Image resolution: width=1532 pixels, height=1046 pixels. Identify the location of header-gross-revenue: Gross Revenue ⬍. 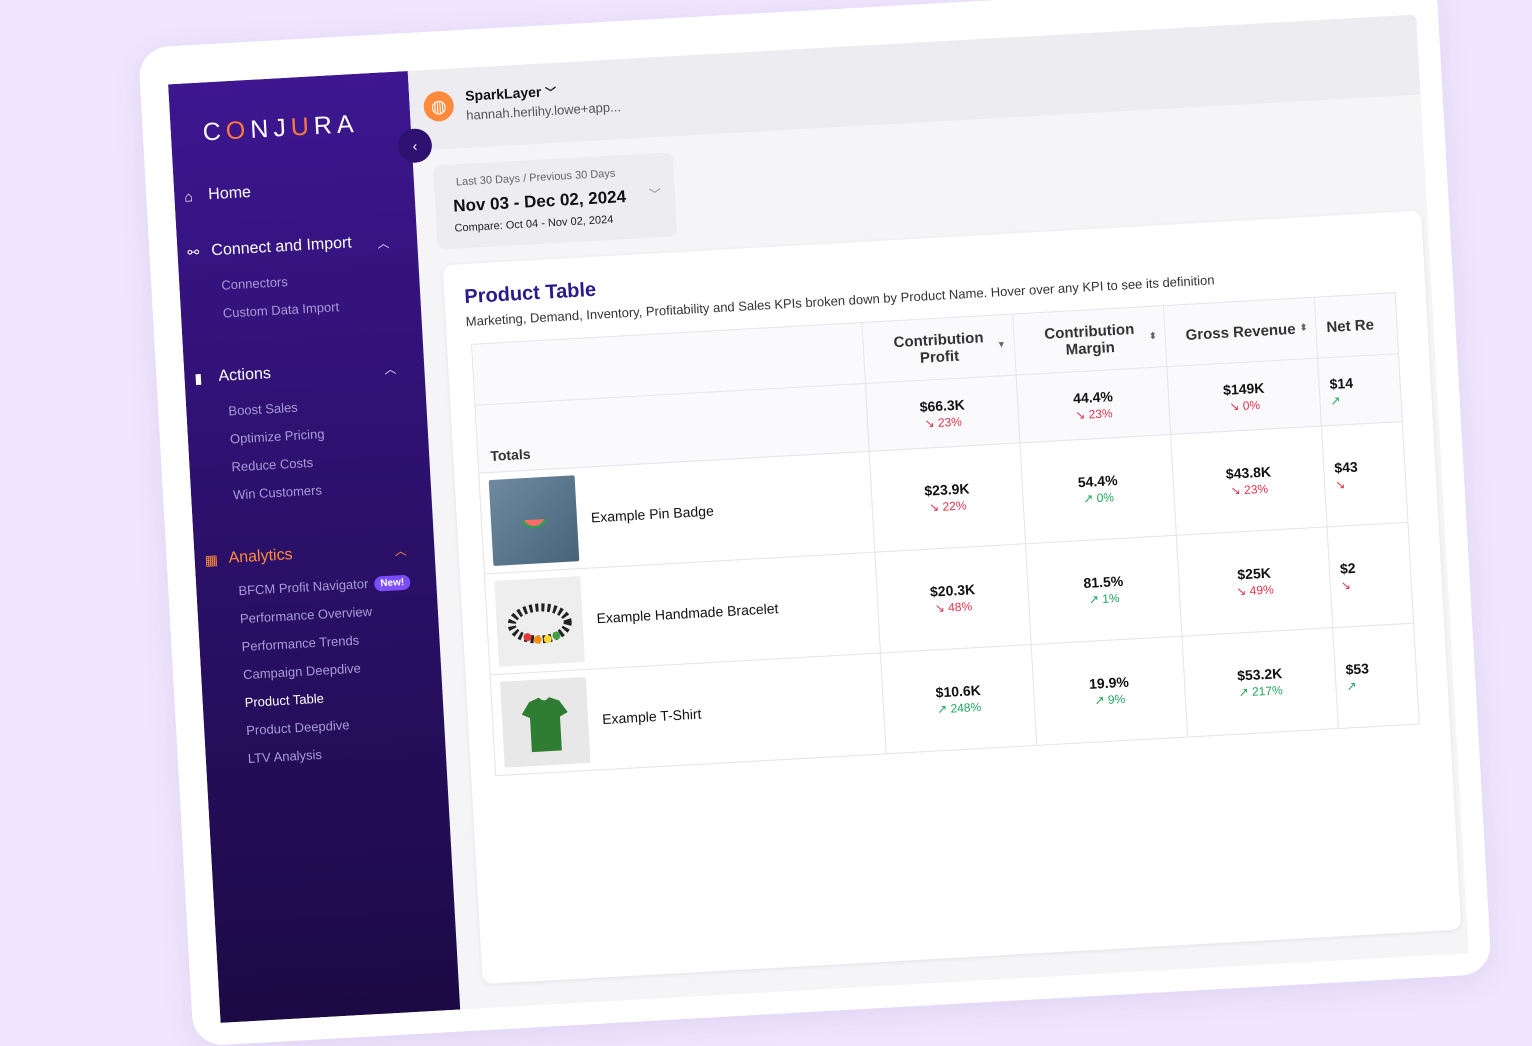
(1240, 332).